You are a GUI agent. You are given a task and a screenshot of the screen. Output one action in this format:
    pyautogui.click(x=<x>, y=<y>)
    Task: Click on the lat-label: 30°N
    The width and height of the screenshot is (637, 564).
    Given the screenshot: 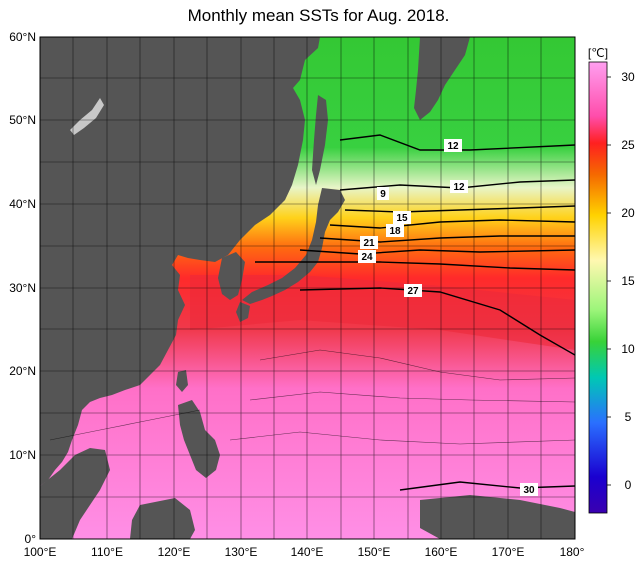 What is the action you would take?
    pyautogui.click(x=22, y=288)
    